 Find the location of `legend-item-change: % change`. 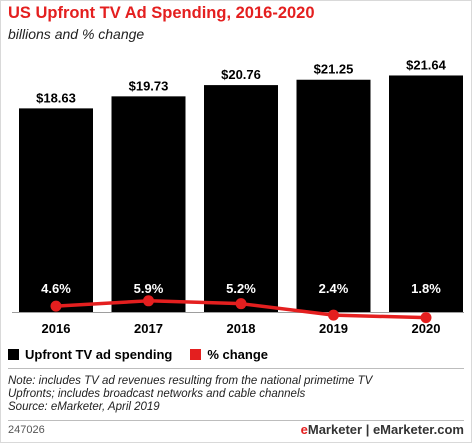

legend-item-change: % change is located at coordinates (229, 354).